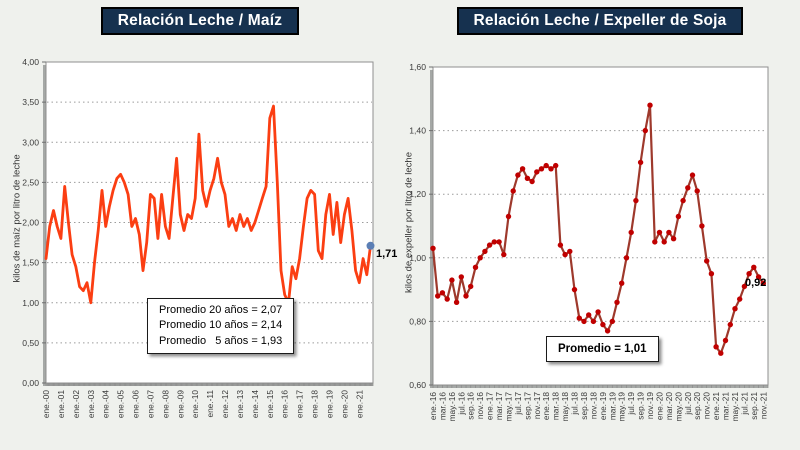  I want to click on svg-text: ene.-02, so click(76, 404).